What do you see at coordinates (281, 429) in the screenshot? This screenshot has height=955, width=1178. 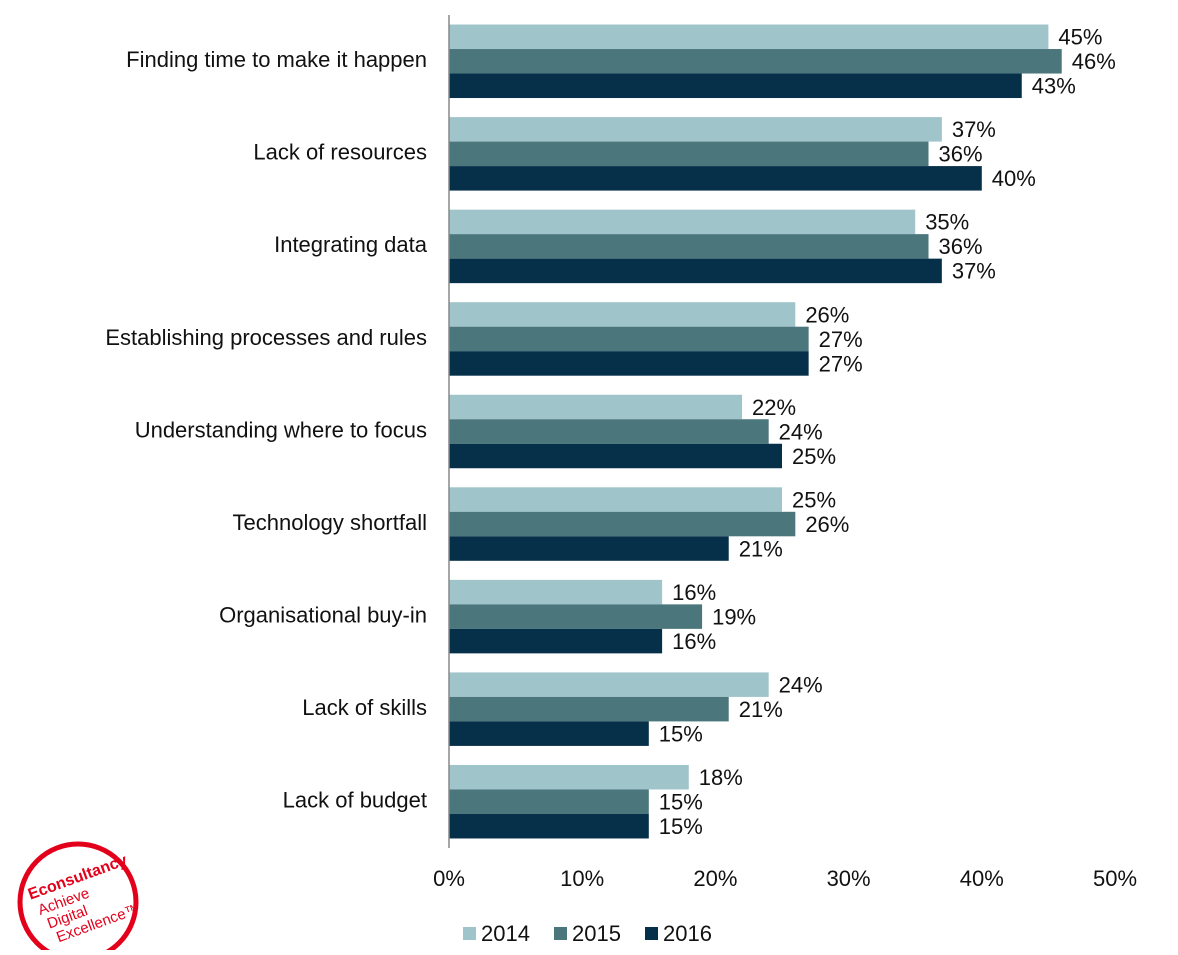 I see `category-label: Understanding where to focus` at bounding box center [281, 429].